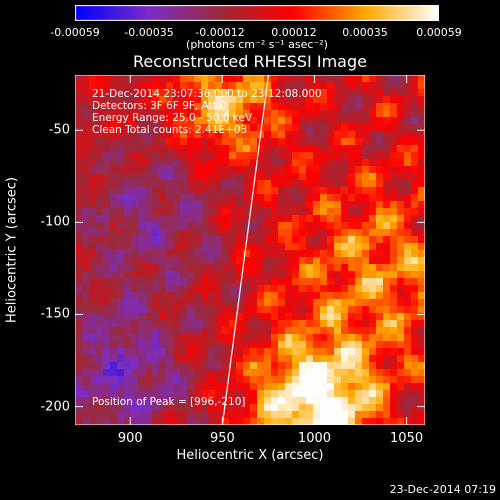 The height and width of the screenshot is (500, 500). Describe the element at coordinates (75, 32) in the screenshot. I see `colorbar-tick-label: -0.00059` at that location.